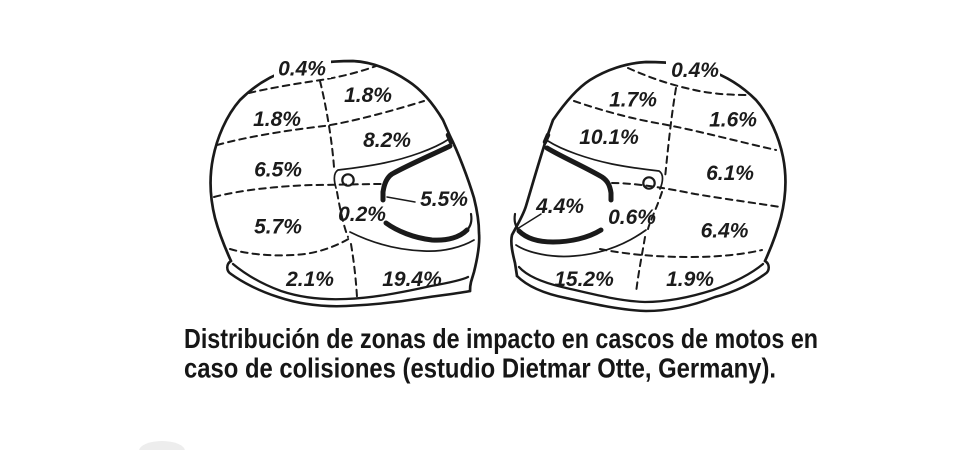 The image size is (980, 450). I want to click on svg-text: 10.1%, so click(609, 137).